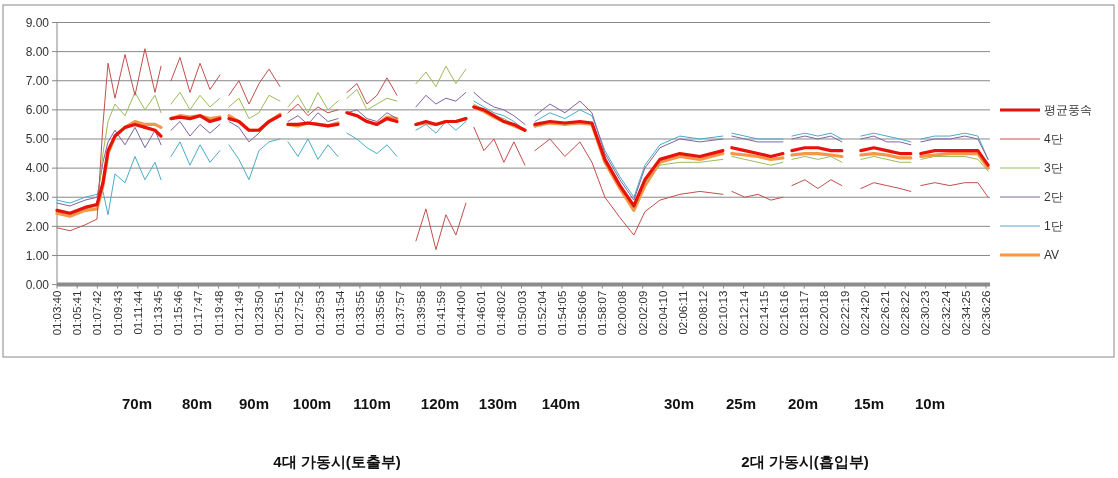 This screenshot has width=1118, height=478. Describe the element at coordinates (37, 51) in the screenshot. I see `y-tick-label: 8.00` at that location.